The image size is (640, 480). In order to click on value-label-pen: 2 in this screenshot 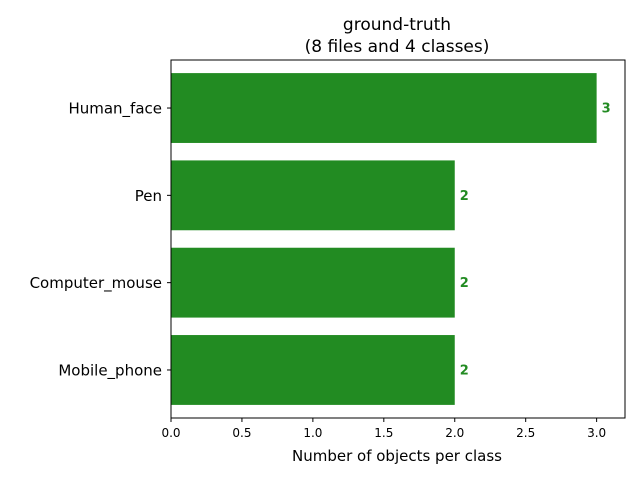, I will do `click(464, 196)`.